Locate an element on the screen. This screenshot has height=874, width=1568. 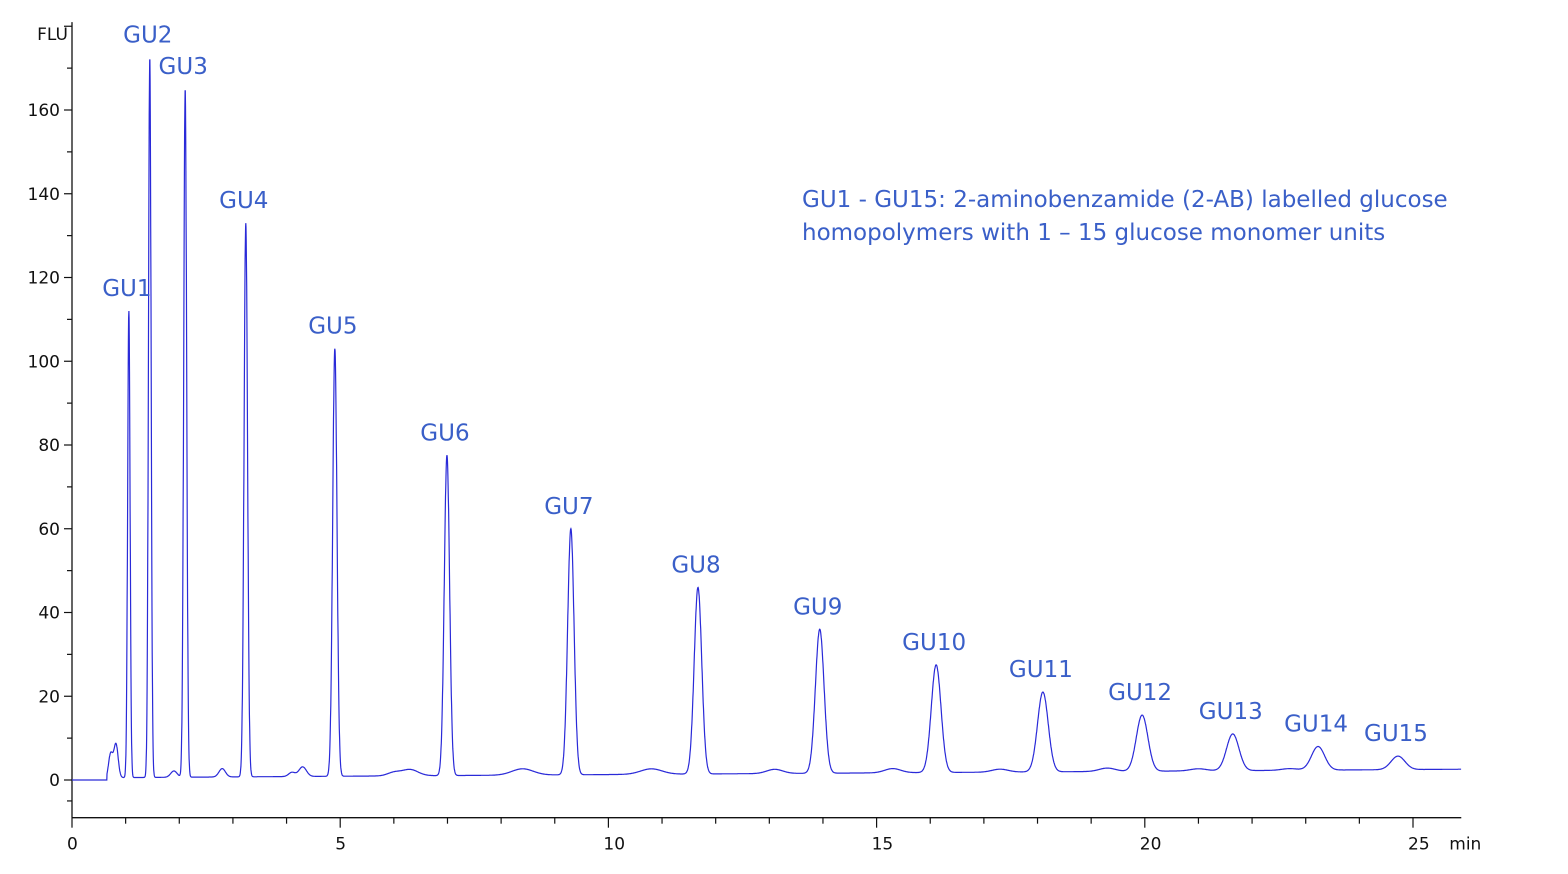
peak-label-gu13: GU13 is located at coordinates (1231, 712).